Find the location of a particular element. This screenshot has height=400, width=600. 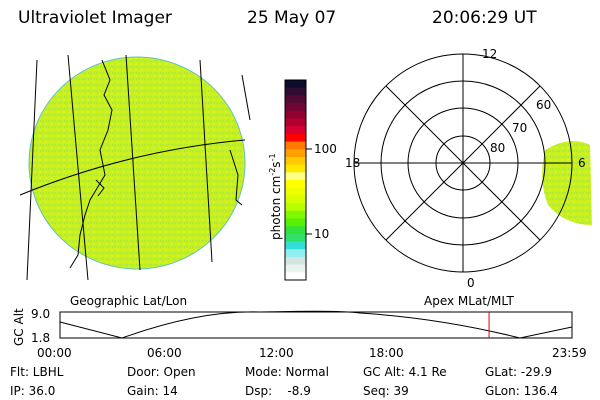

polar-label-18: 18 is located at coordinates (353, 163).